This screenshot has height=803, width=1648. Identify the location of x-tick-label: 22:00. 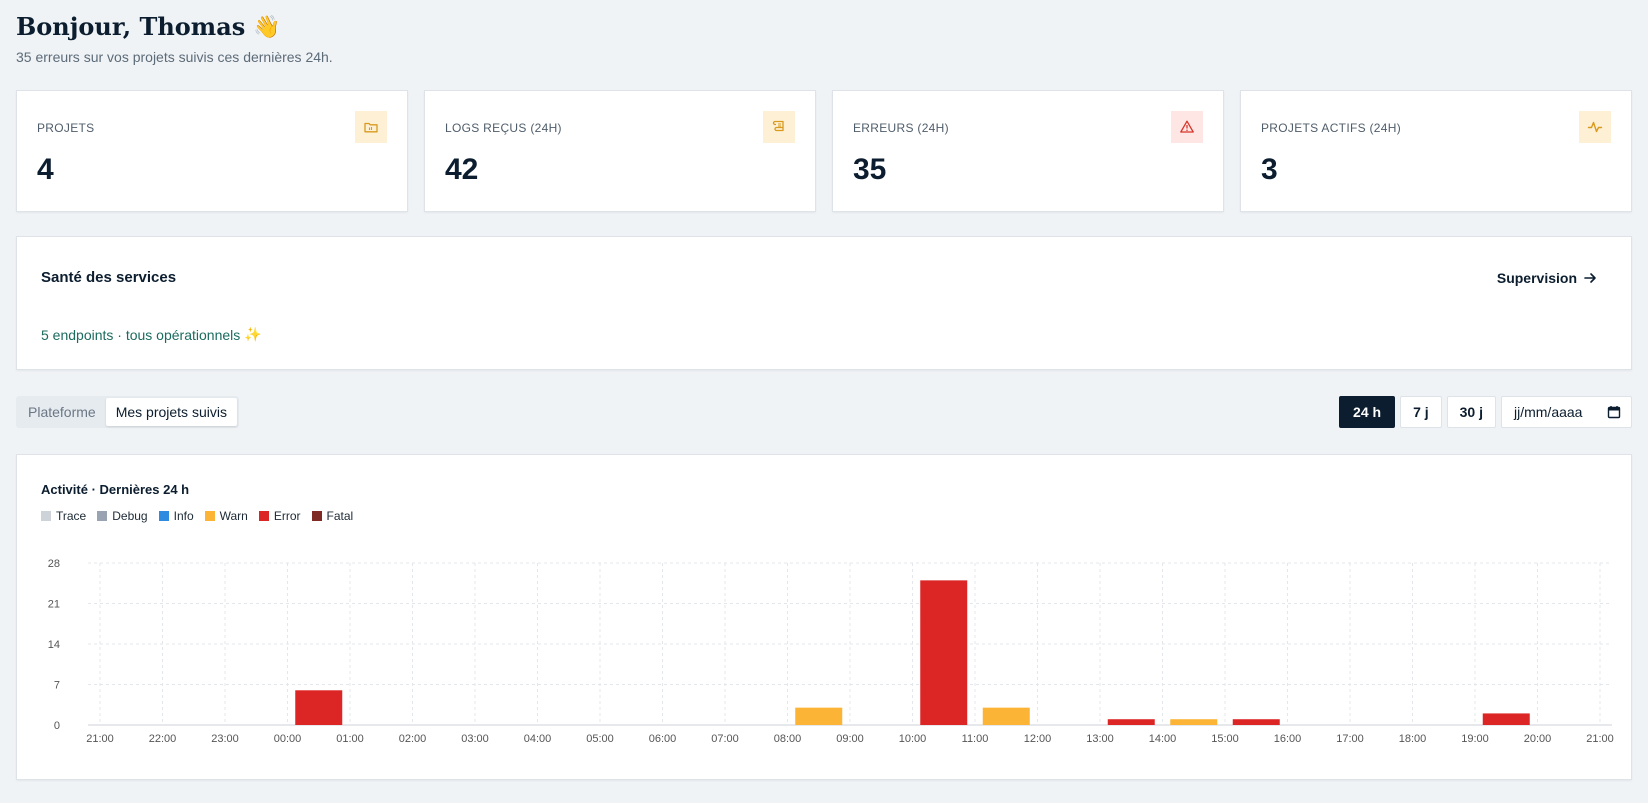
(163, 739).